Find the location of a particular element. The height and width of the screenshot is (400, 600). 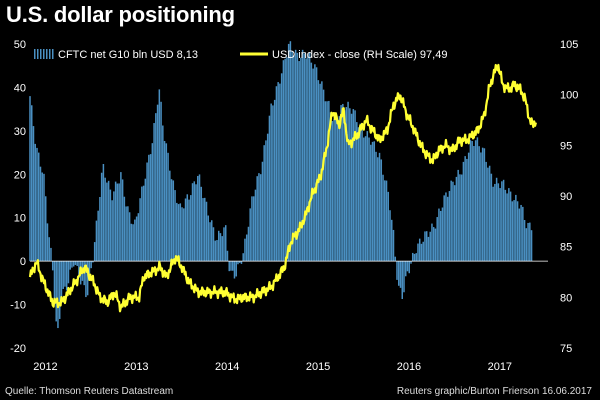

left-axis-tick-label: 10 is located at coordinates (20, 219).